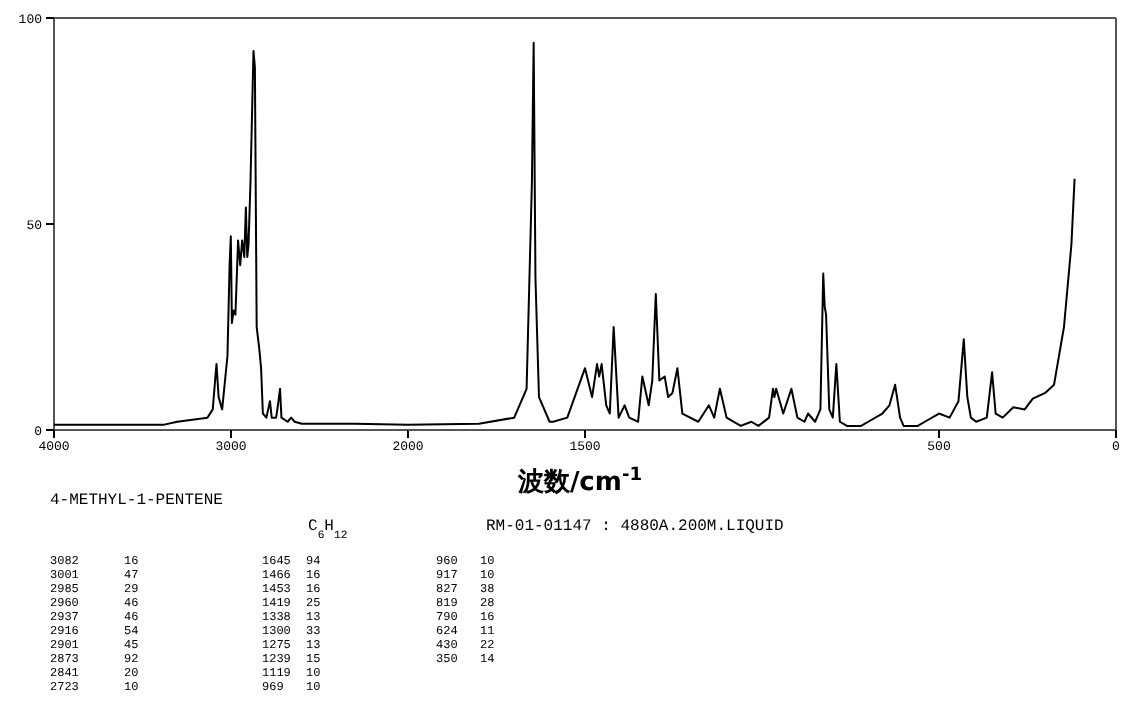 This screenshot has height=714, width=1140. I want to click on x-axis-title: 波数/cm$^{-1}$, so click(579, 482).